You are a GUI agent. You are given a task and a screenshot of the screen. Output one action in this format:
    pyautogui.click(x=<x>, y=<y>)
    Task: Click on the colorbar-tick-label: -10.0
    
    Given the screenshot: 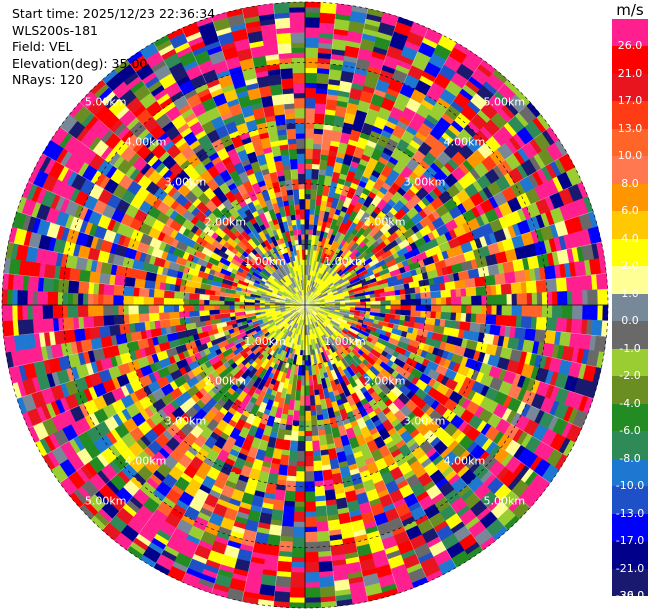 What is the action you would take?
    pyautogui.click(x=630, y=486)
    